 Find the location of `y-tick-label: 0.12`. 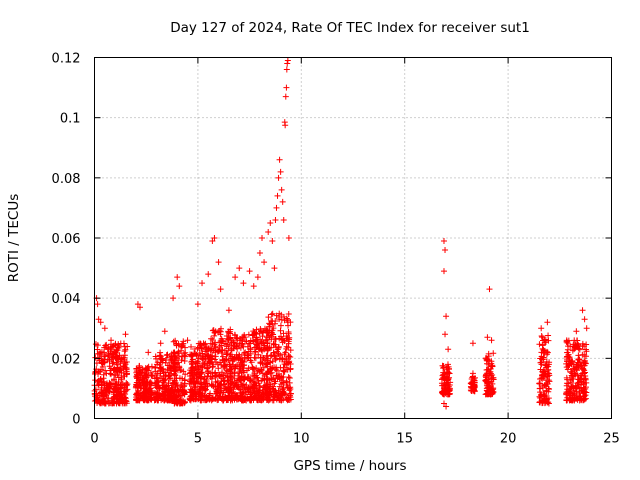

y-tick-label: 0.12 is located at coordinates (66, 59).